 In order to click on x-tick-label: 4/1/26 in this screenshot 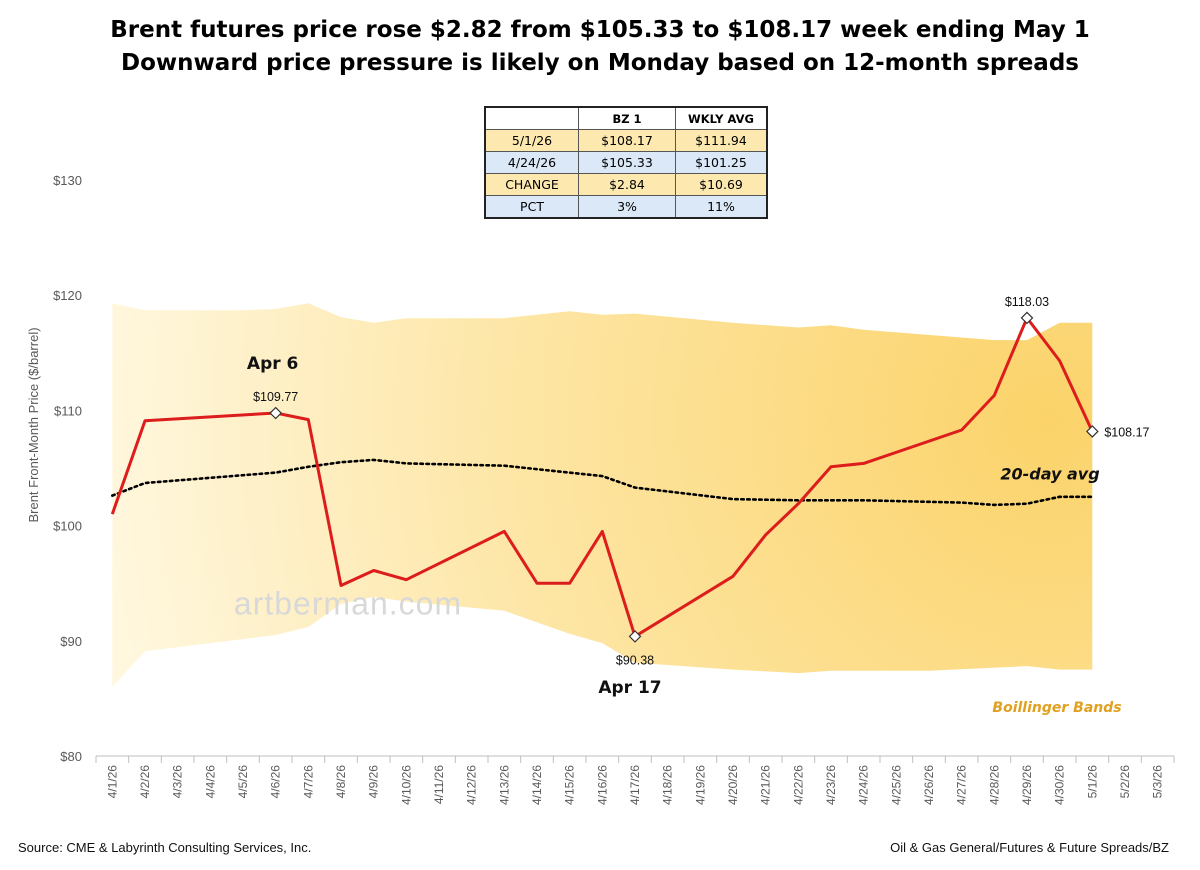, I will do `click(112, 782)`.